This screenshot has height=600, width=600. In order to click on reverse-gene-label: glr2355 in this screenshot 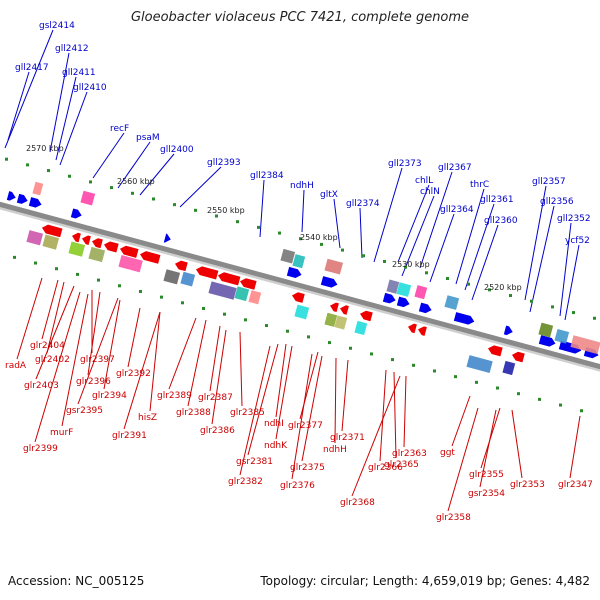, I will do `click(486, 475)`.